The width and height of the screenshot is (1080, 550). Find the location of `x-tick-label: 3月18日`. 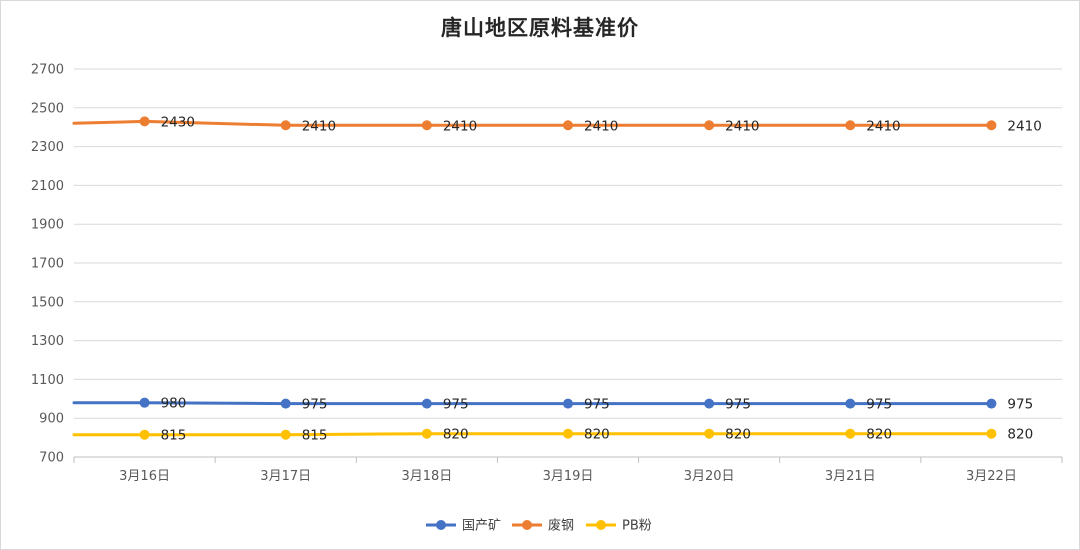

x-tick-label: 3月18日 is located at coordinates (426, 476).